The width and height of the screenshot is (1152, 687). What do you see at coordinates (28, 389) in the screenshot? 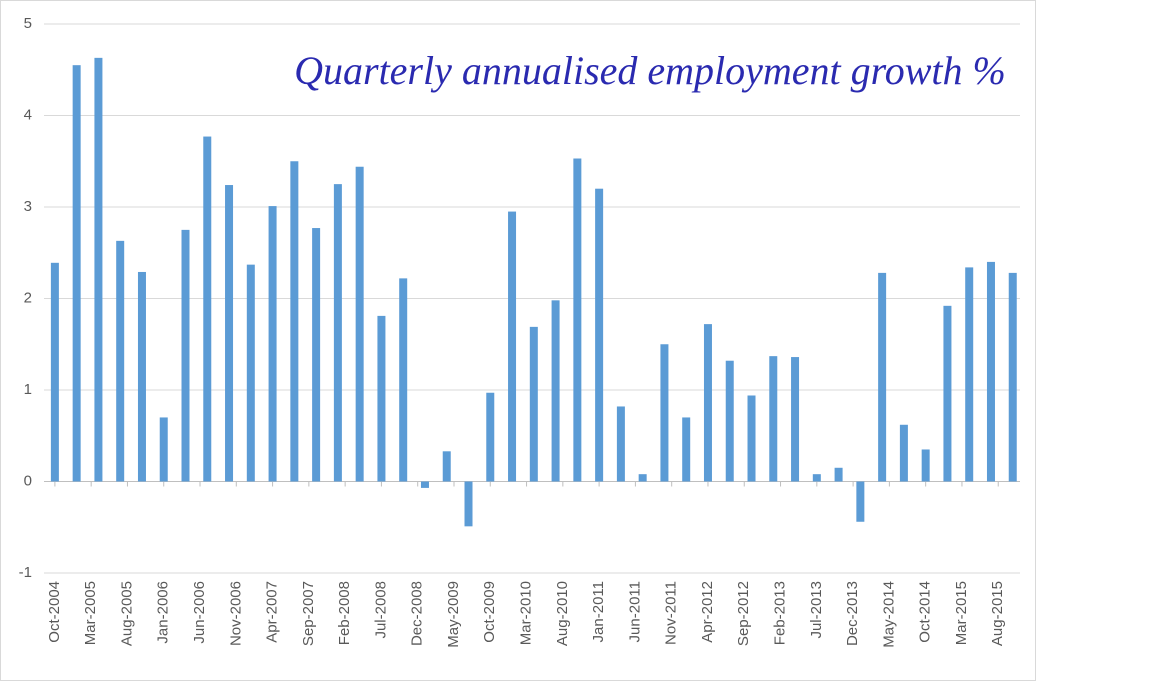
I see `y-tick-label: 1` at bounding box center [28, 389].